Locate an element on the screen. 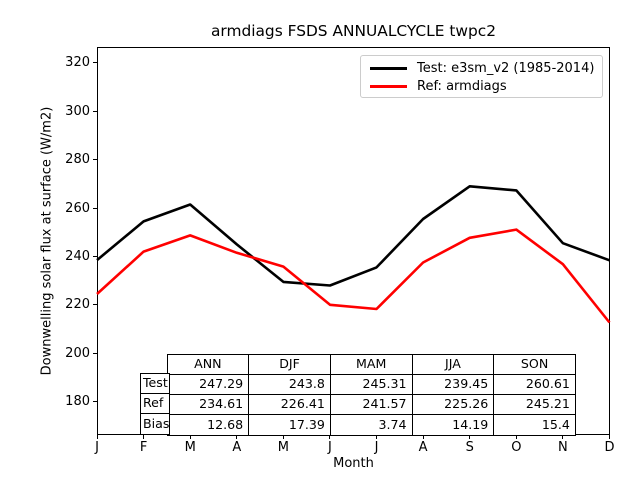 This screenshot has width=640, height=480. stats-value-cell: 245.31 is located at coordinates (371, 384).